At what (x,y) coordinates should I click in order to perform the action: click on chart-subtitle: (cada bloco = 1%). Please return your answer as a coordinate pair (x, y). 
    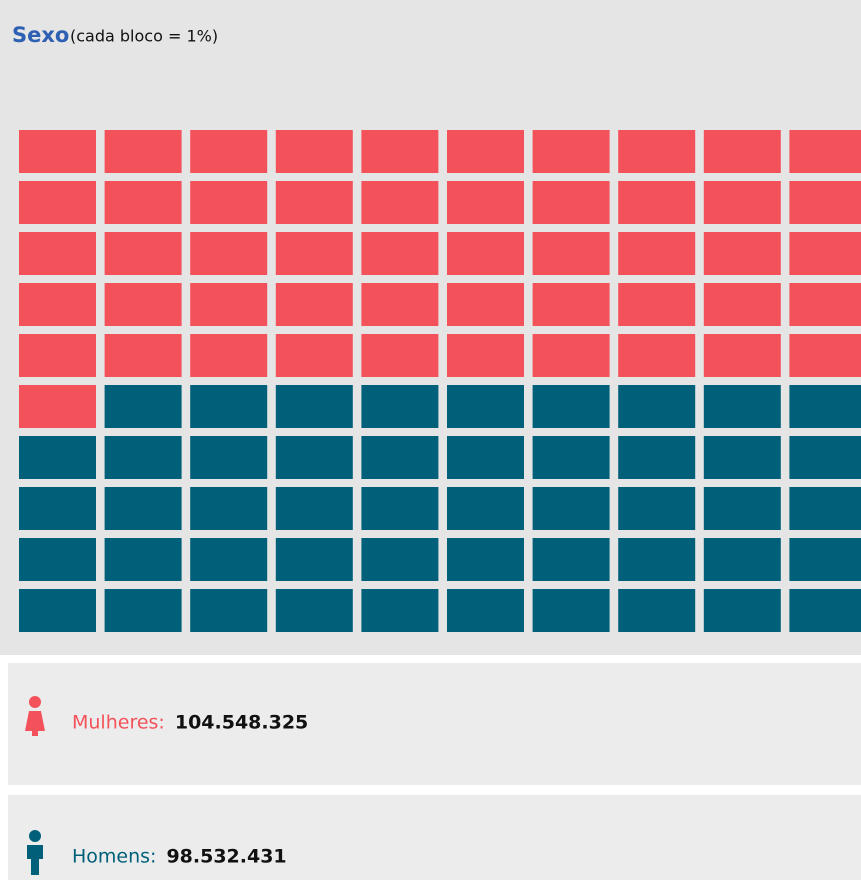
    Looking at the image, I should click on (144, 36).